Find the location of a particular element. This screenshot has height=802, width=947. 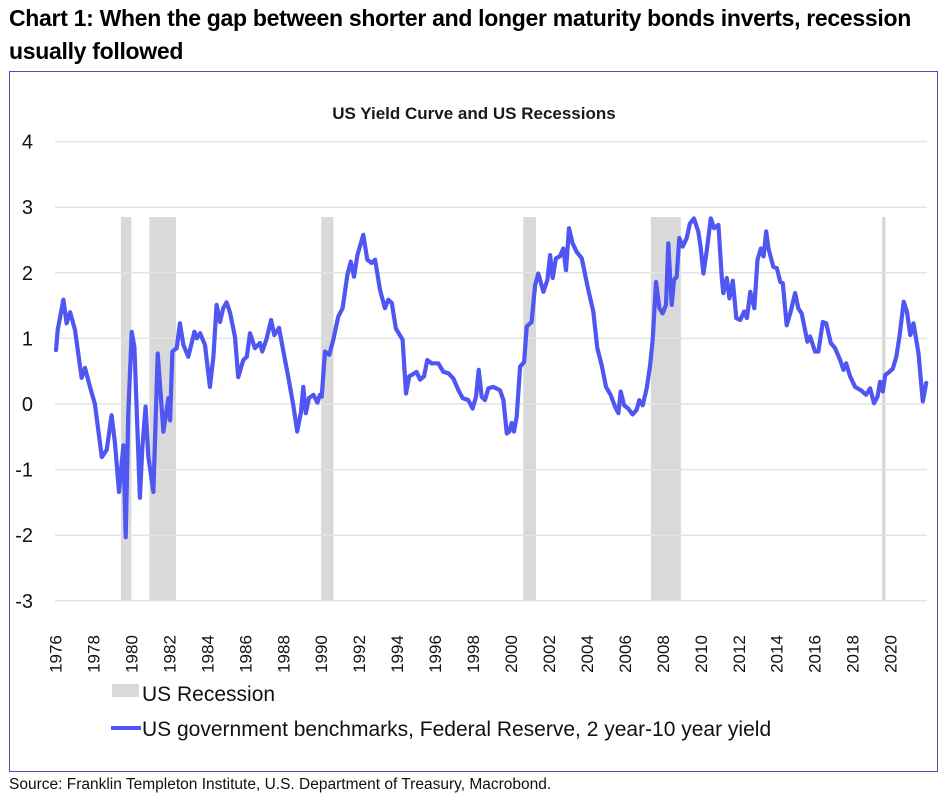

x-tick-label: 2020 is located at coordinates (891, 654).